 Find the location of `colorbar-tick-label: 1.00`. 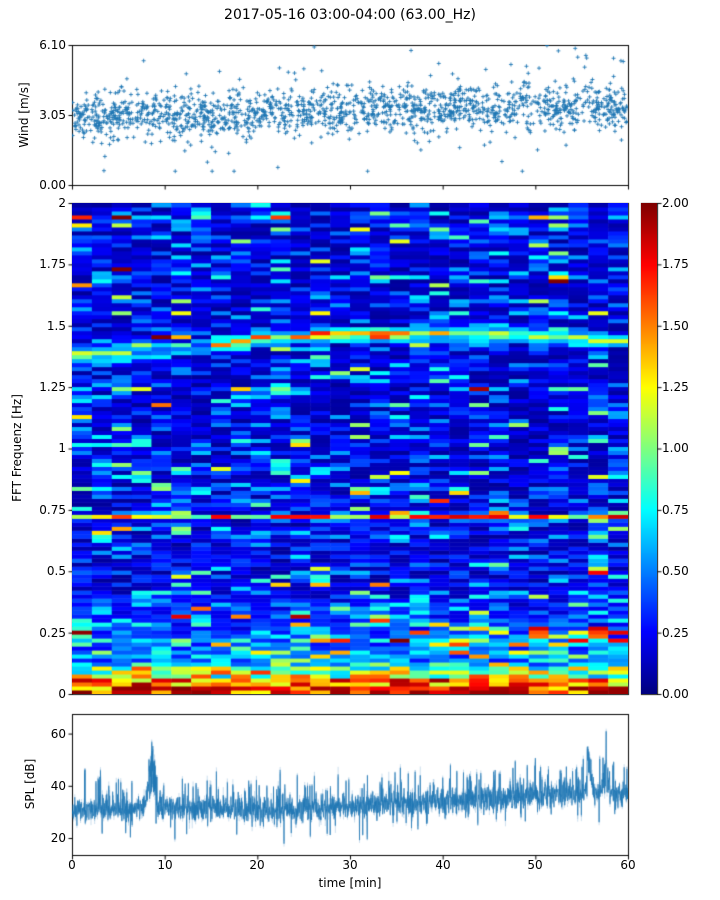

colorbar-tick-label: 1.00 is located at coordinates (675, 448).